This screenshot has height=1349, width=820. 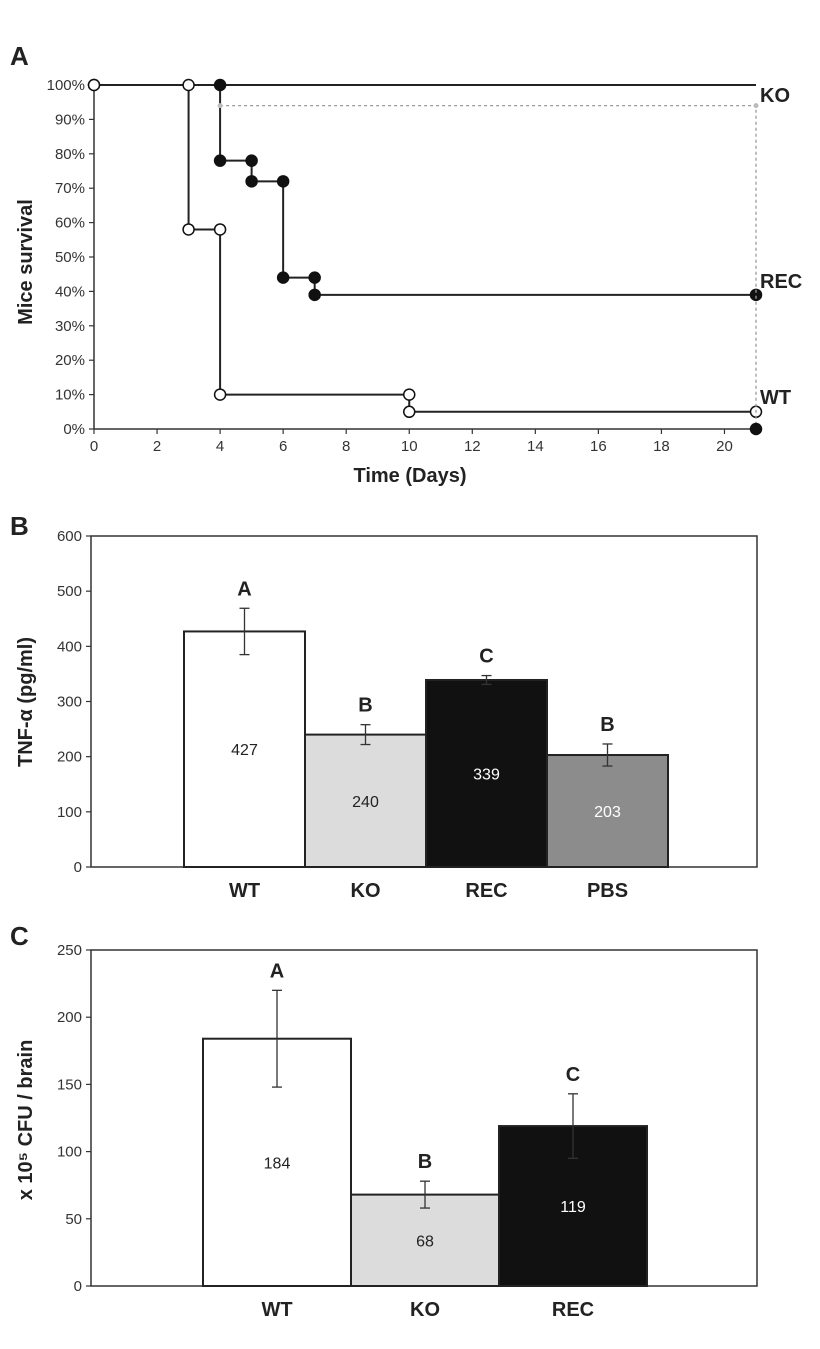 I want to click on survival-x-tick-label: 6, so click(x=283, y=446).